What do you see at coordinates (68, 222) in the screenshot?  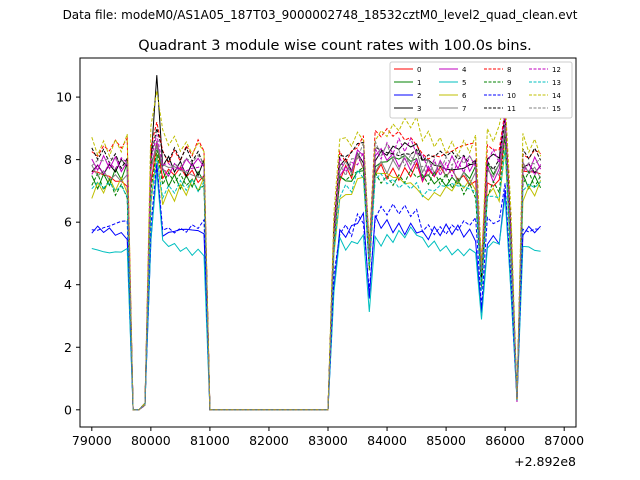 I see `y-tick-label: 6` at bounding box center [68, 222].